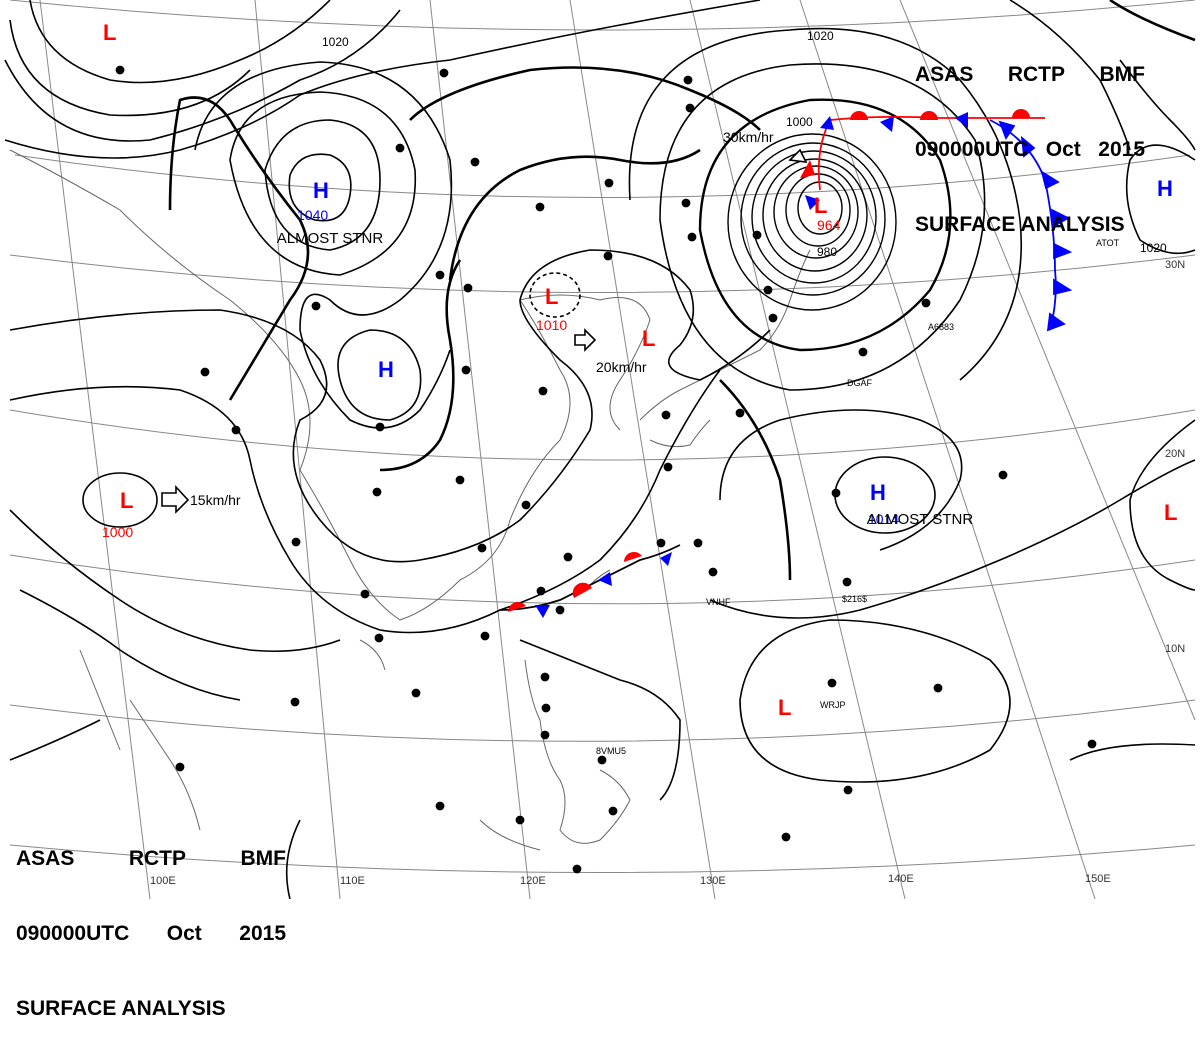 This screenshot has width=1200, height=1046. Describe the element at coordinates (109, 32) in the screenshot. I see `low-center-1: L` at that location.